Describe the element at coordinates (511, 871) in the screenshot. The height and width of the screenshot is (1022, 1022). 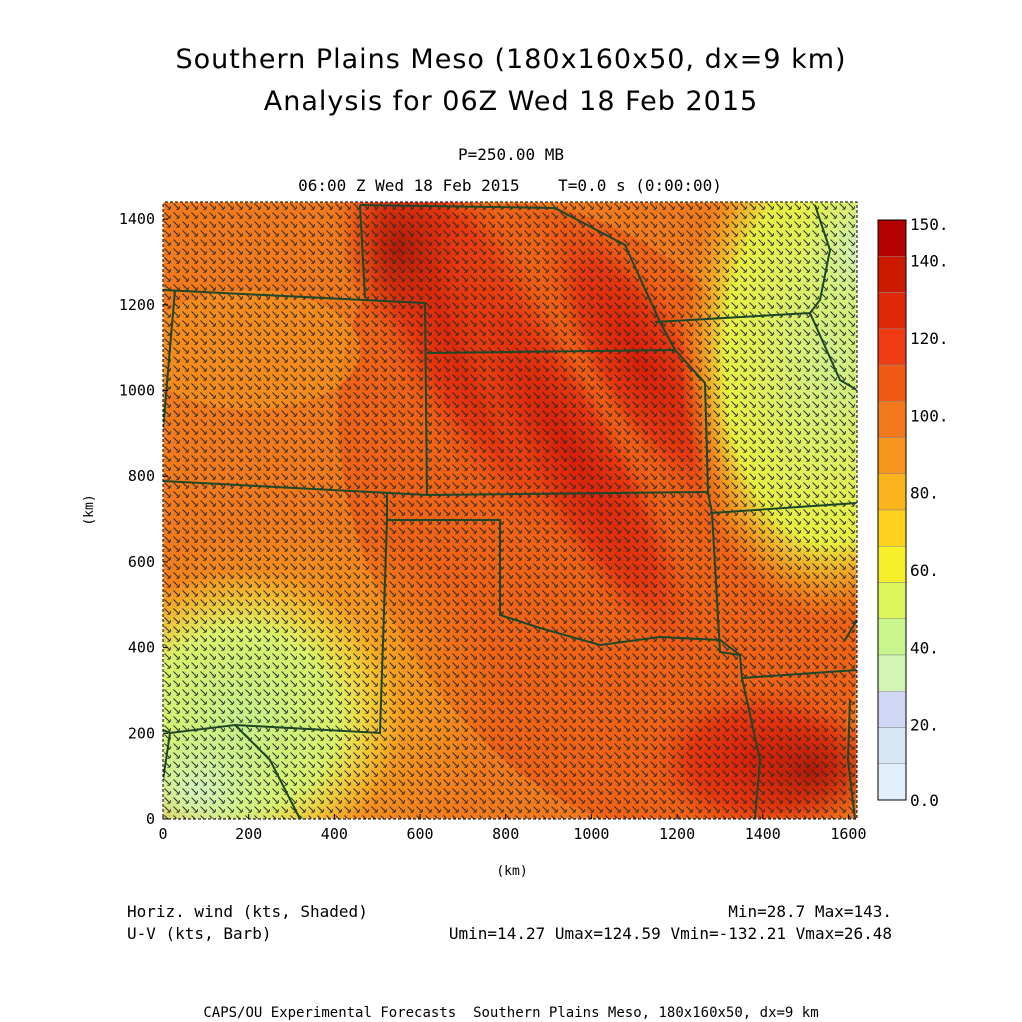
I see `x-axis-label: (km)` at that location.